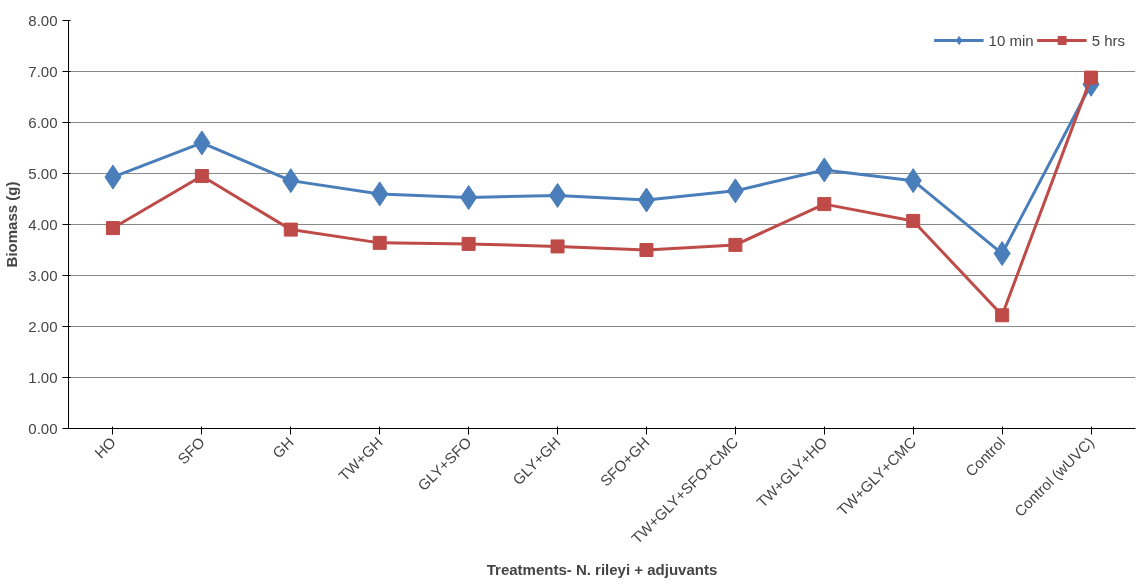 The width and height of the screenshot is (1144, 585). I want to click on y-tick-label: 8.00, so click(43, 20).